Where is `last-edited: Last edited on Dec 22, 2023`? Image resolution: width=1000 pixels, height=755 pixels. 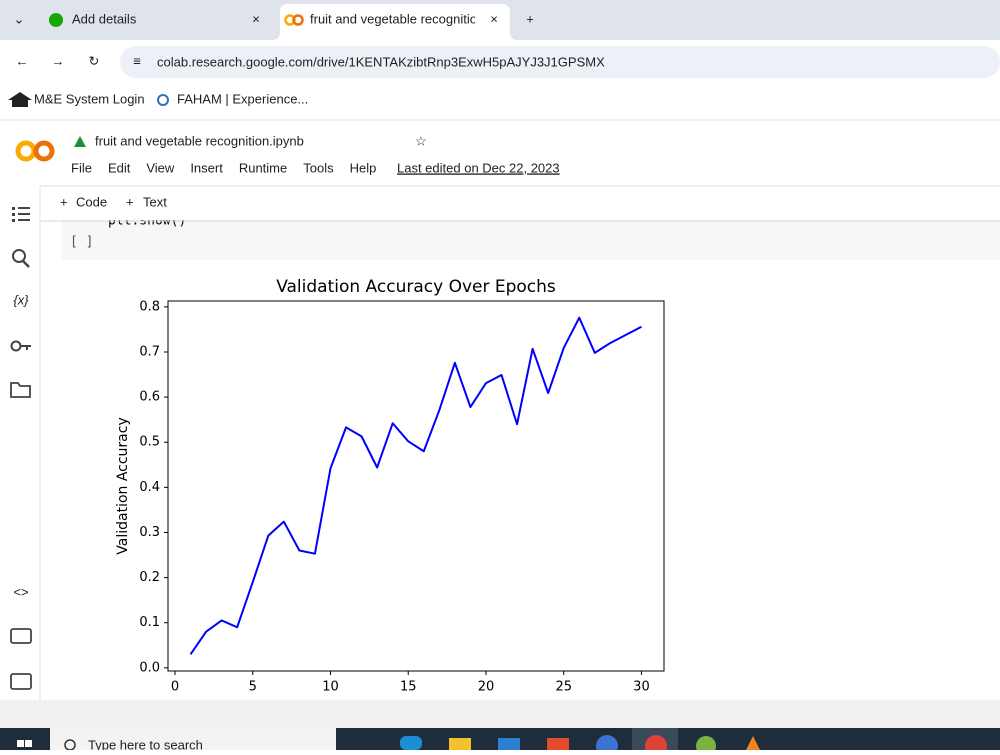
last-edited: Last edited on Dec 22, 2023 is located at coordinates (478, 167).